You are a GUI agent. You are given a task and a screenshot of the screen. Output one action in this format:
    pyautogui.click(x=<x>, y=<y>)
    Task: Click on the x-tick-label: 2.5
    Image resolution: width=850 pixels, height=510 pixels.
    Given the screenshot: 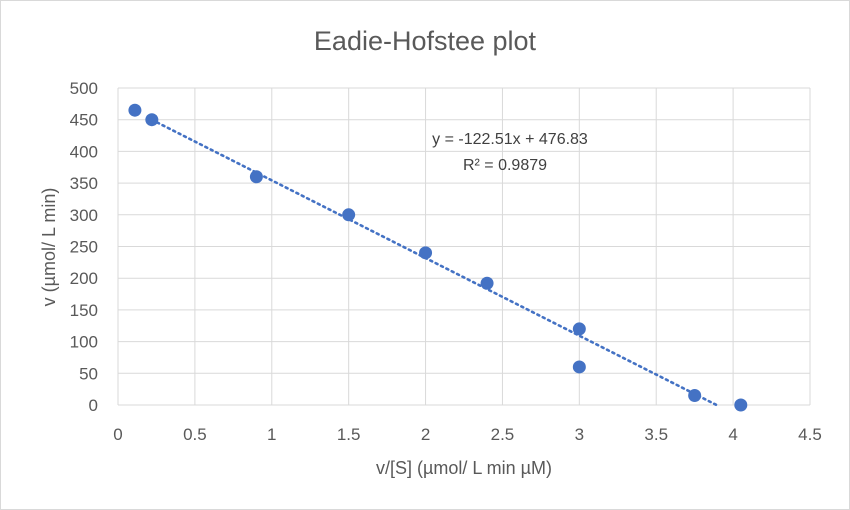 What is the action you would take?
    pyautogui.click(x=503, y=434)
    